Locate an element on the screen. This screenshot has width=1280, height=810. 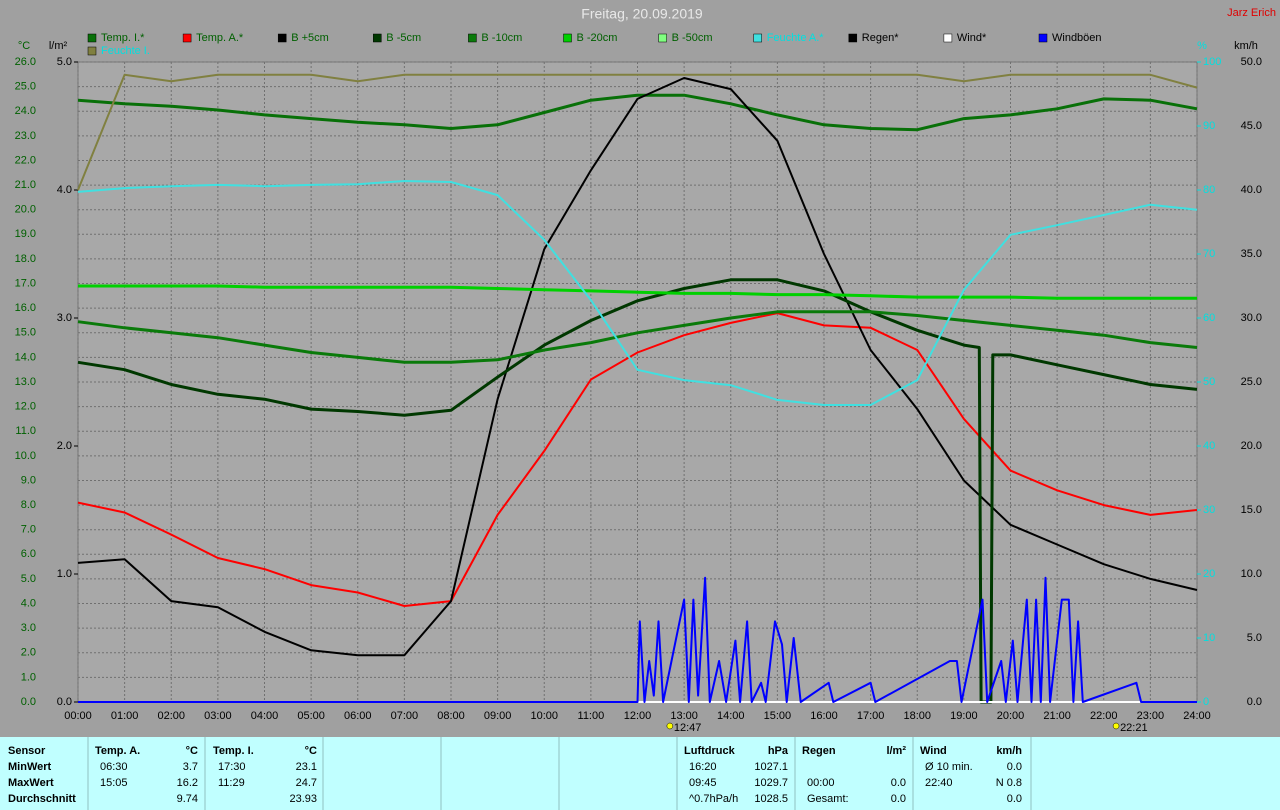
y3-tick-label: 30 is located at coordinates (1209, 510).